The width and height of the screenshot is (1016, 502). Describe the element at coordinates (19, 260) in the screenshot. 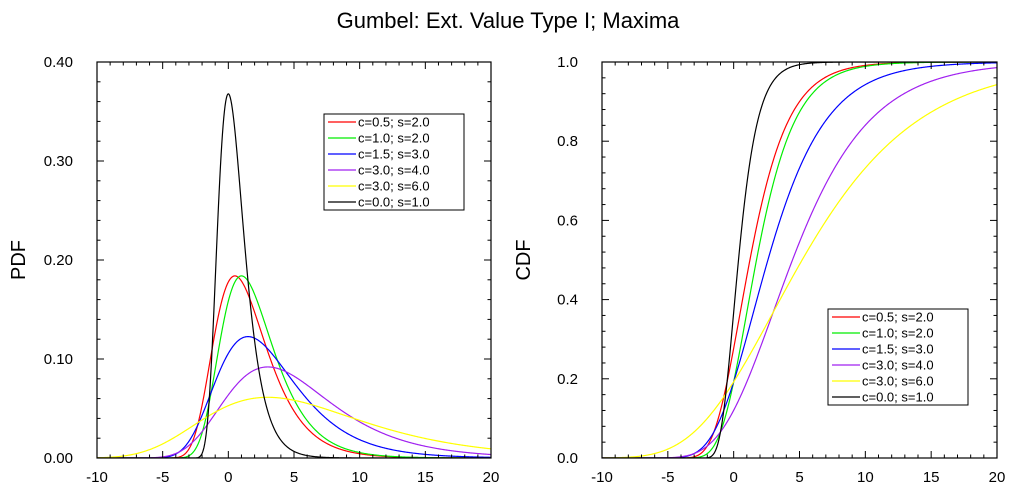

I see `y-axis-label: PDF` at that location.